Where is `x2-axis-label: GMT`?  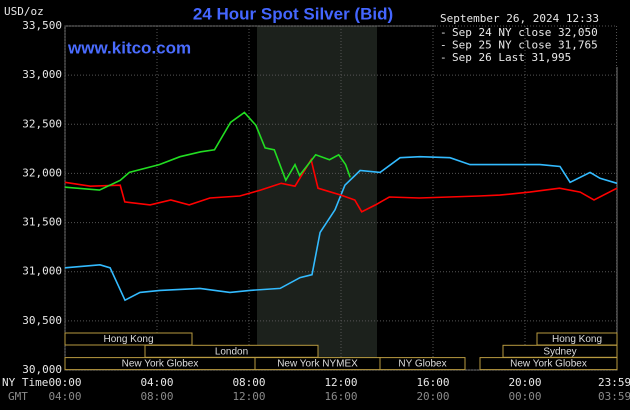 x2-axis-label: GMT is located at coordinates (18, 396).